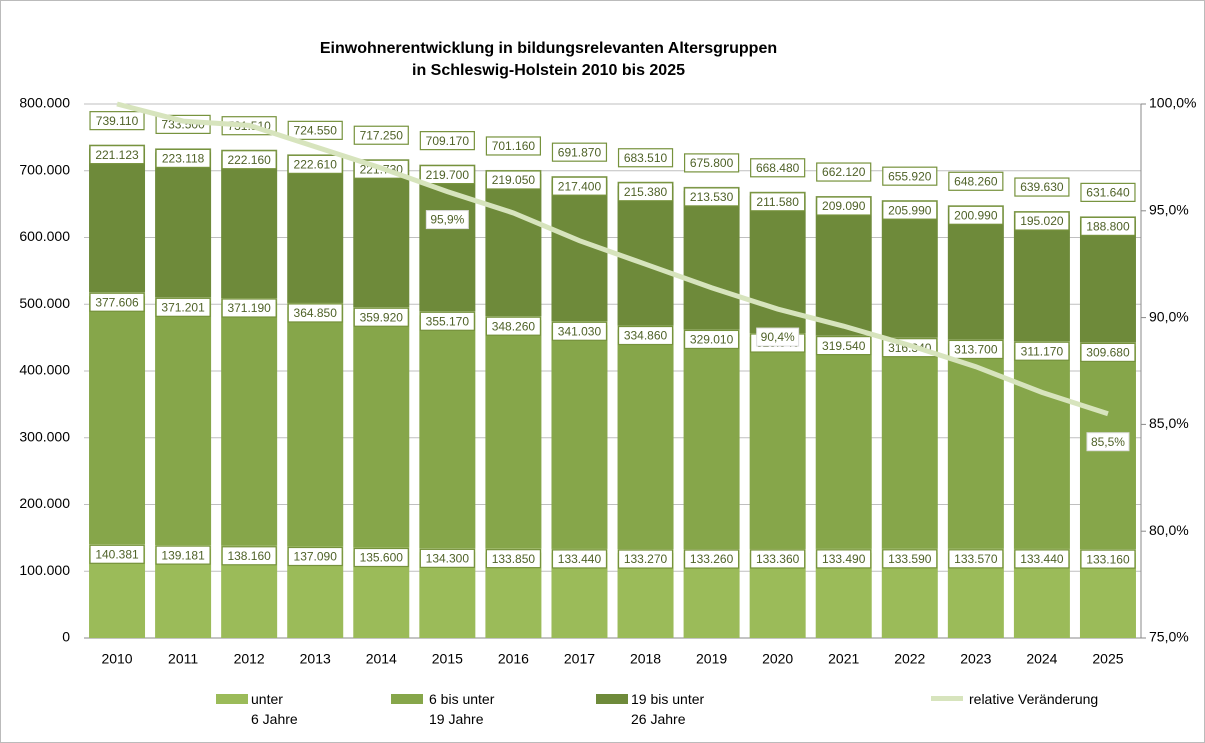  What do you see at coordinates (448, 321) in the screenshot?
I see `data-label: 355.170` at bounding box center [448, 321].